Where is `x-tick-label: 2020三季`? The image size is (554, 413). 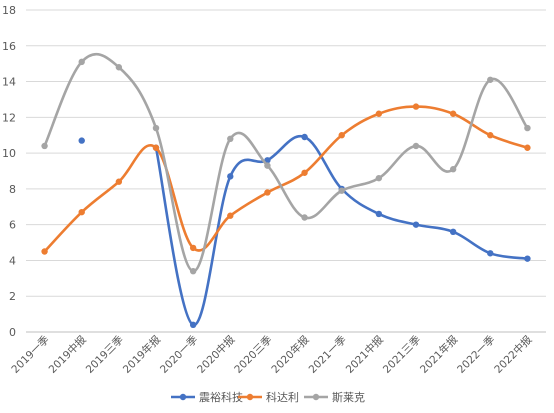 x-tick-label: 2020三季 is located at coordinates (253, 354).